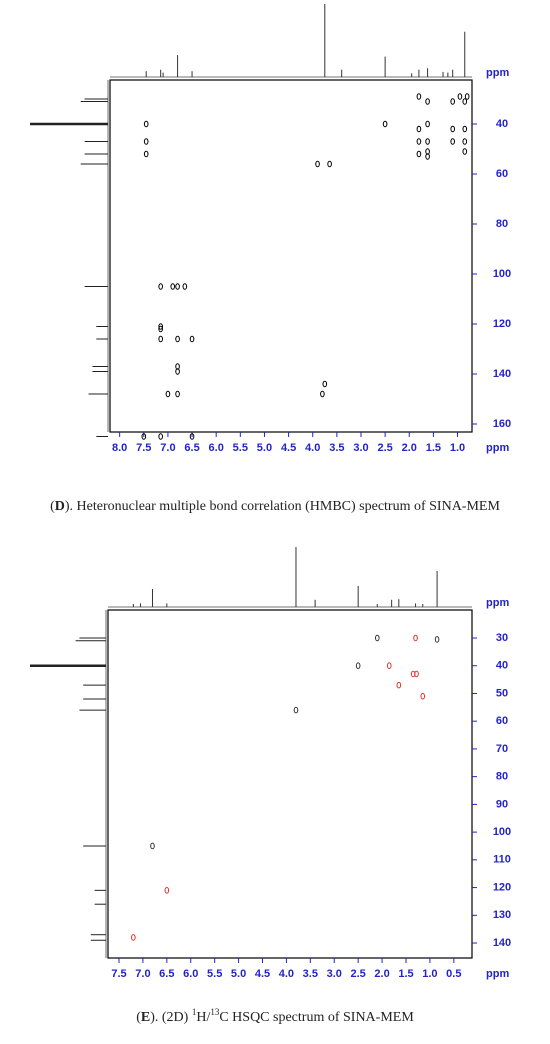 Image resolution: width=550 pixels, height=1044 pixels. I want to click on x-tick-label: 8.0, so click(119, 448).